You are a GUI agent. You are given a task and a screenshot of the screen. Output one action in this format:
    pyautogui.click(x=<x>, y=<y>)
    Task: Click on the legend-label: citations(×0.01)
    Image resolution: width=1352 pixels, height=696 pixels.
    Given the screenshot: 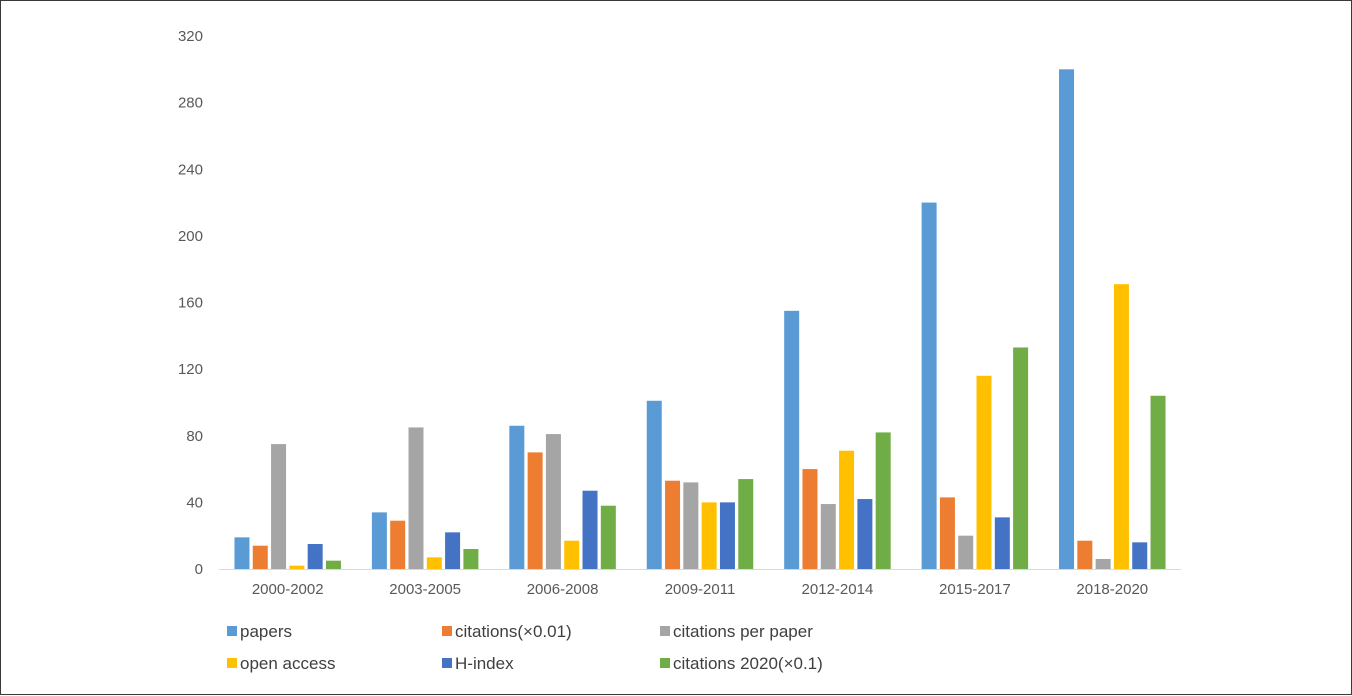 What is the action you would take?
    pyautogui.click(x=513, y=631)
    